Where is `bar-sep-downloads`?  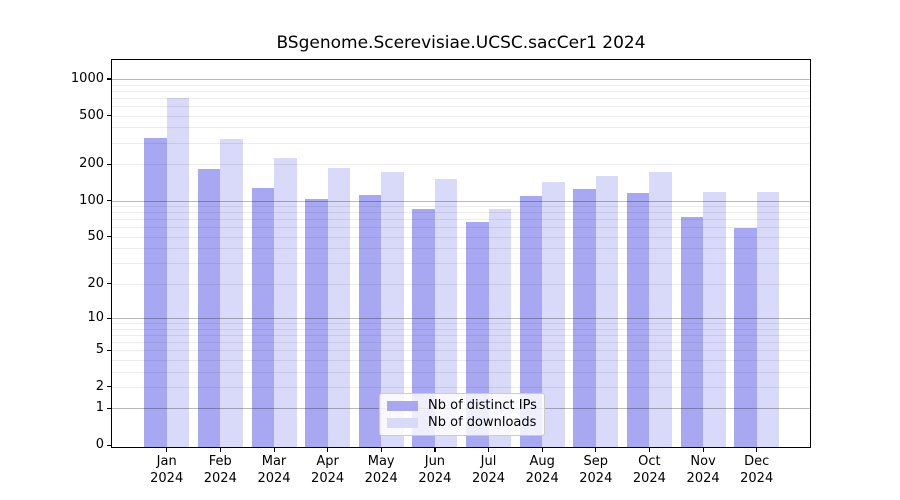 bar-sep-downloads is located at coordinates (607, 311).